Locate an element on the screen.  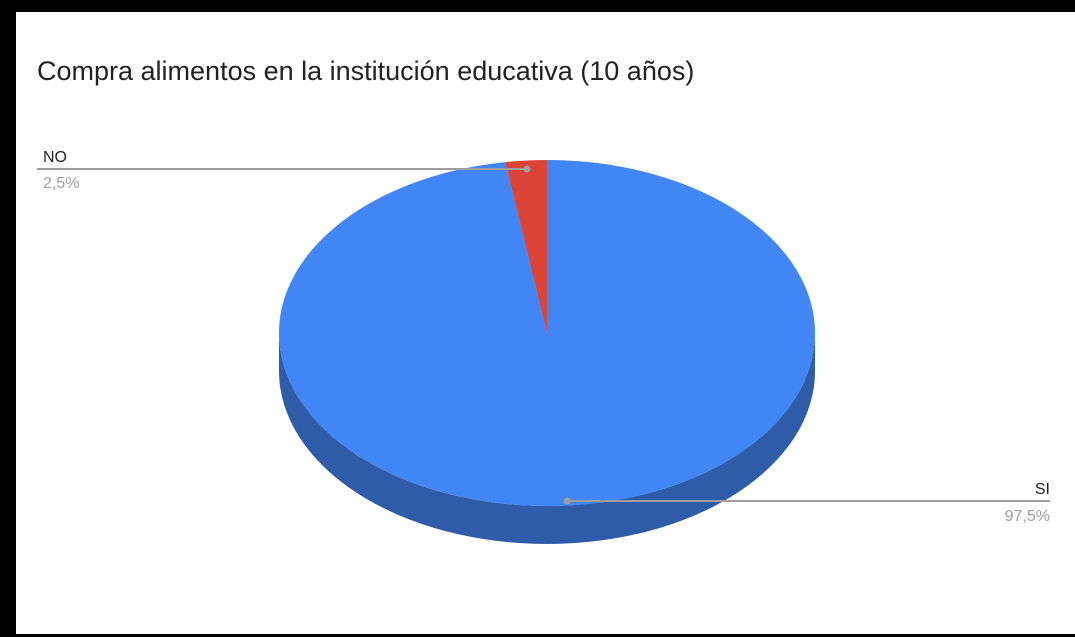
slice-percent-no: 2,5% is located at coordinates (61, 183).